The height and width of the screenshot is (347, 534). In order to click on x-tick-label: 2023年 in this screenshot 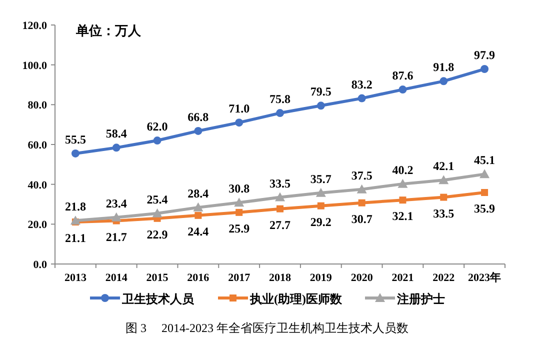, I will do `click(485, 277)`.